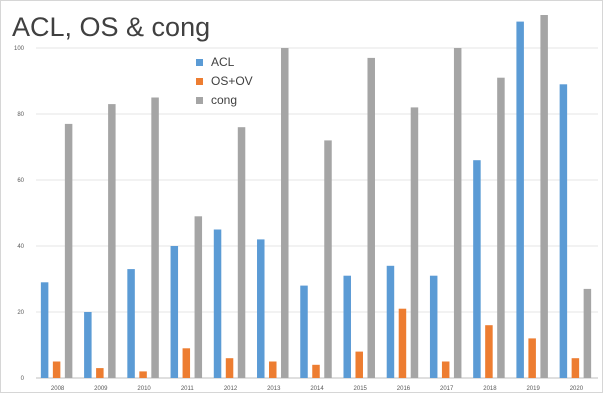  Describe the element at coordinates (359, 364) in the screenshot. I see `bar-os-ov-2015` at that location.